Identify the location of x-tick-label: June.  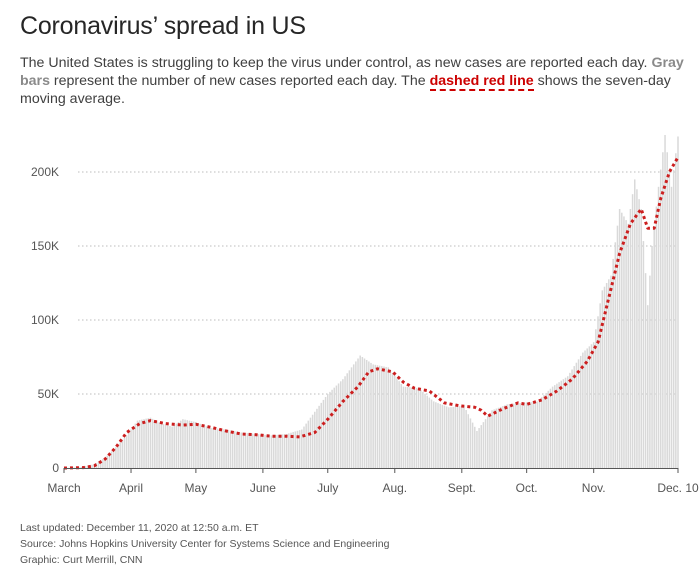
(263, 488).